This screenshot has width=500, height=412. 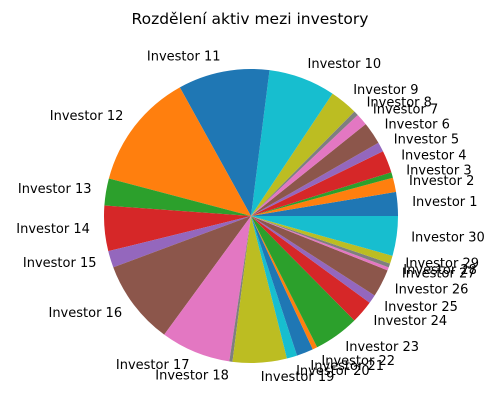 What do you see at coordinates (444, 202) in the screenshot?
I see `slice-label-1: Investor 1` at bounding box center [444, 202].